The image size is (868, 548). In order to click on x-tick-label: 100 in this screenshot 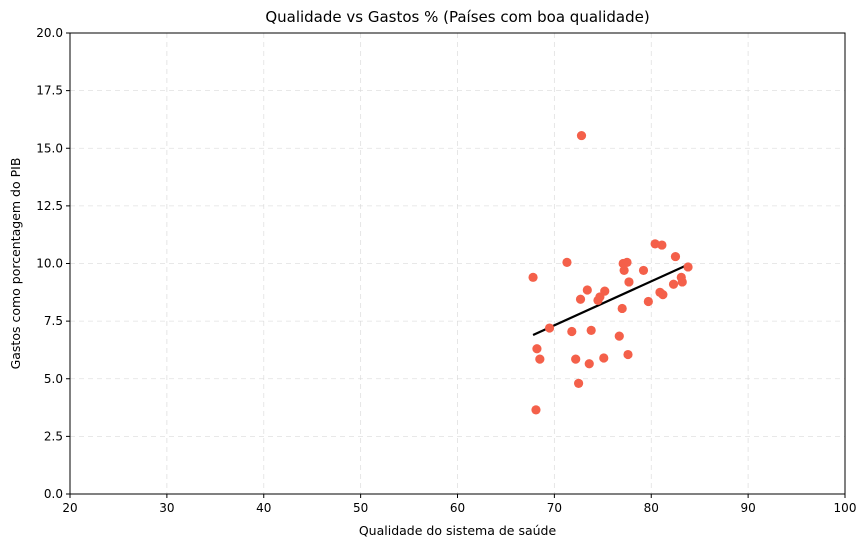, I will do `click(845, 508)`.